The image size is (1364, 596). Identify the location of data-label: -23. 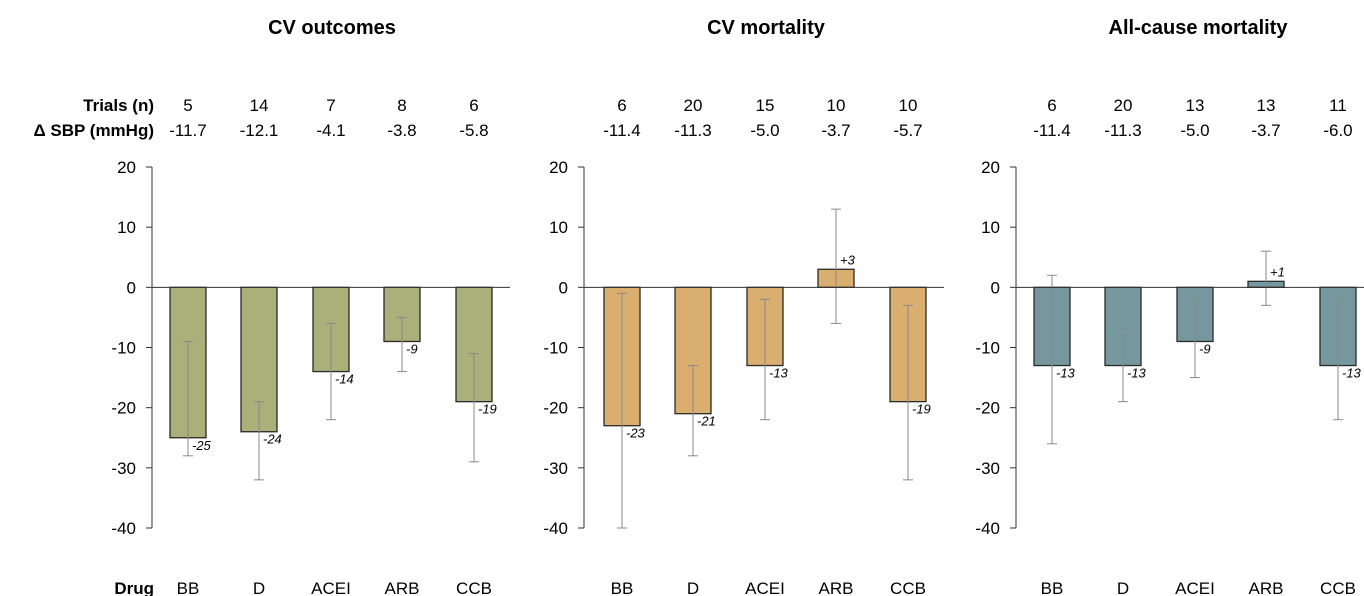
(636, 433).